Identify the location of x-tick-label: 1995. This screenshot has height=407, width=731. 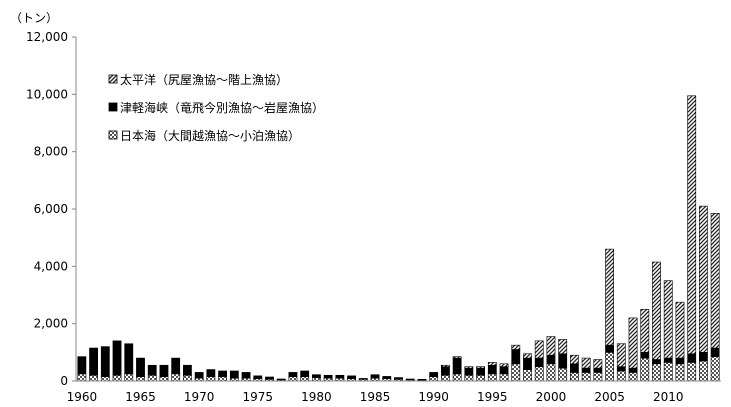
(492, 397).